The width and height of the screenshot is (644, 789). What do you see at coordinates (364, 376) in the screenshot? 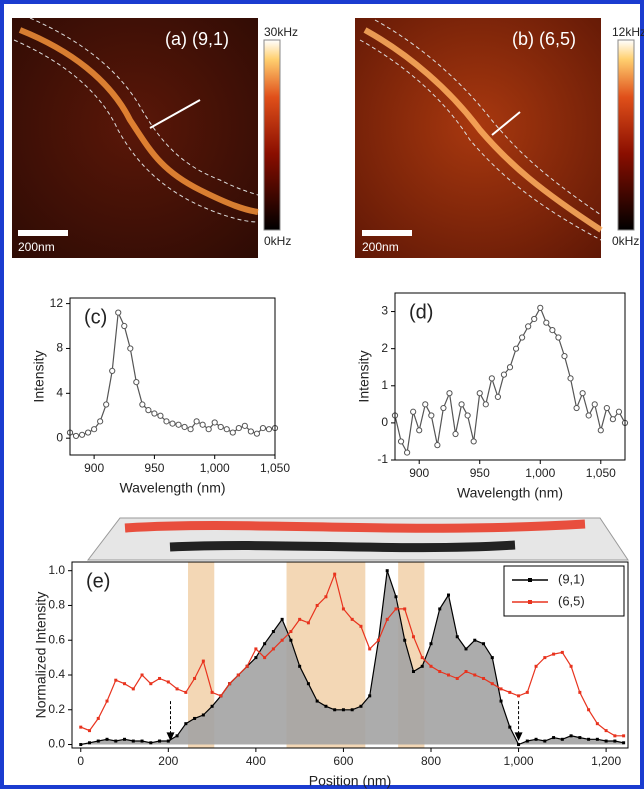
I see `y-axis-label: Intensity` at bounding box center [364, 376].